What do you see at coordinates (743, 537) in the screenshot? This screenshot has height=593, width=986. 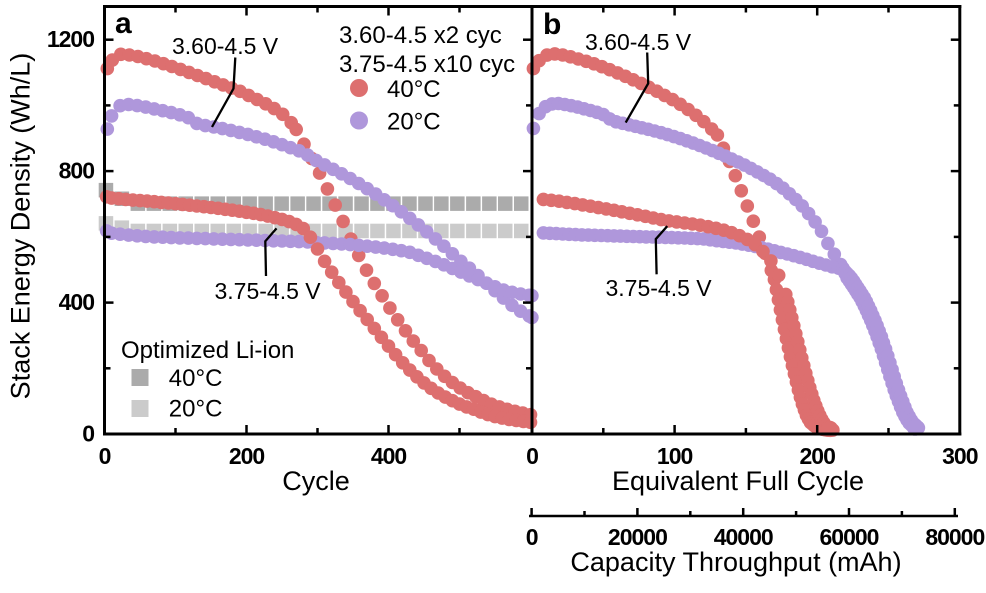 I see `svg-text: 40000` at bounding box center [743, 537].